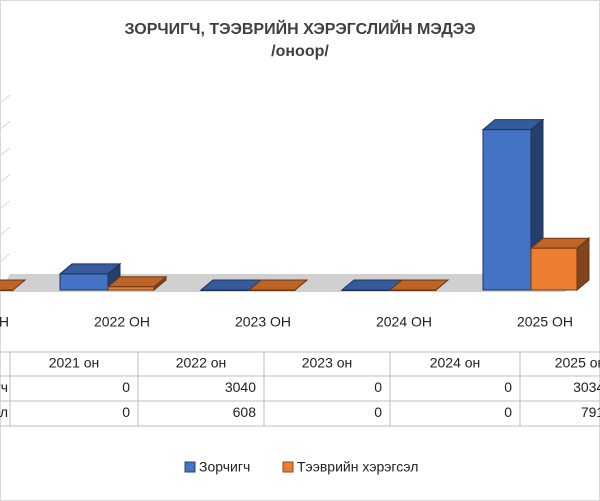 The height and width of the screenshot is (501, 600). What do you see at coordinates (263, 322) in the screenshot?
I see `x-tick-label: 2023 ОН` at bounding box center [263, 322].